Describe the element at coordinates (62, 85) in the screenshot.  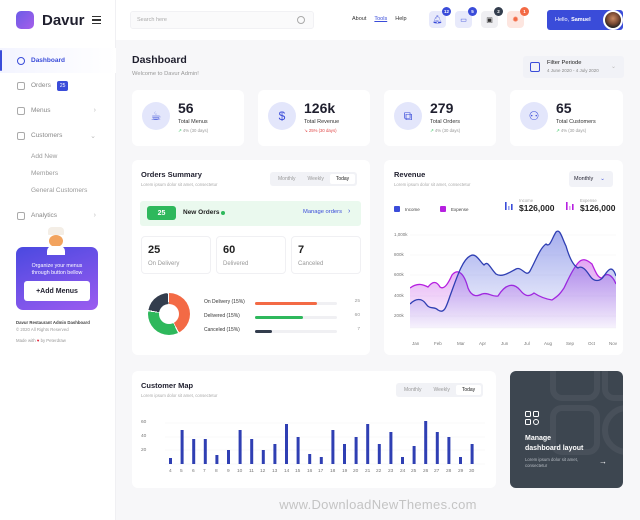
I see `orders-count-badge: 25` at that location.